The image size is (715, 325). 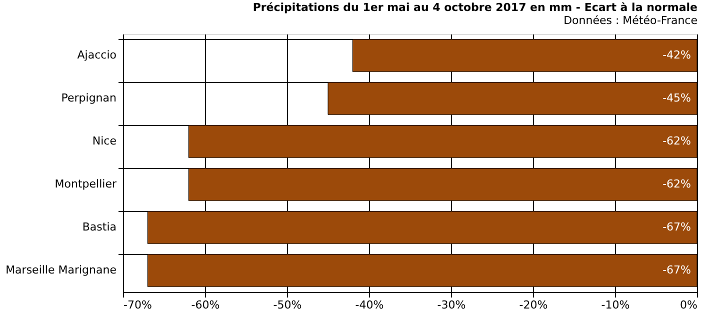 What do you see at coordinates (104, 141) in the screenshot?
I see `y-tick-label: Nice` at bounding box center [104, 141].